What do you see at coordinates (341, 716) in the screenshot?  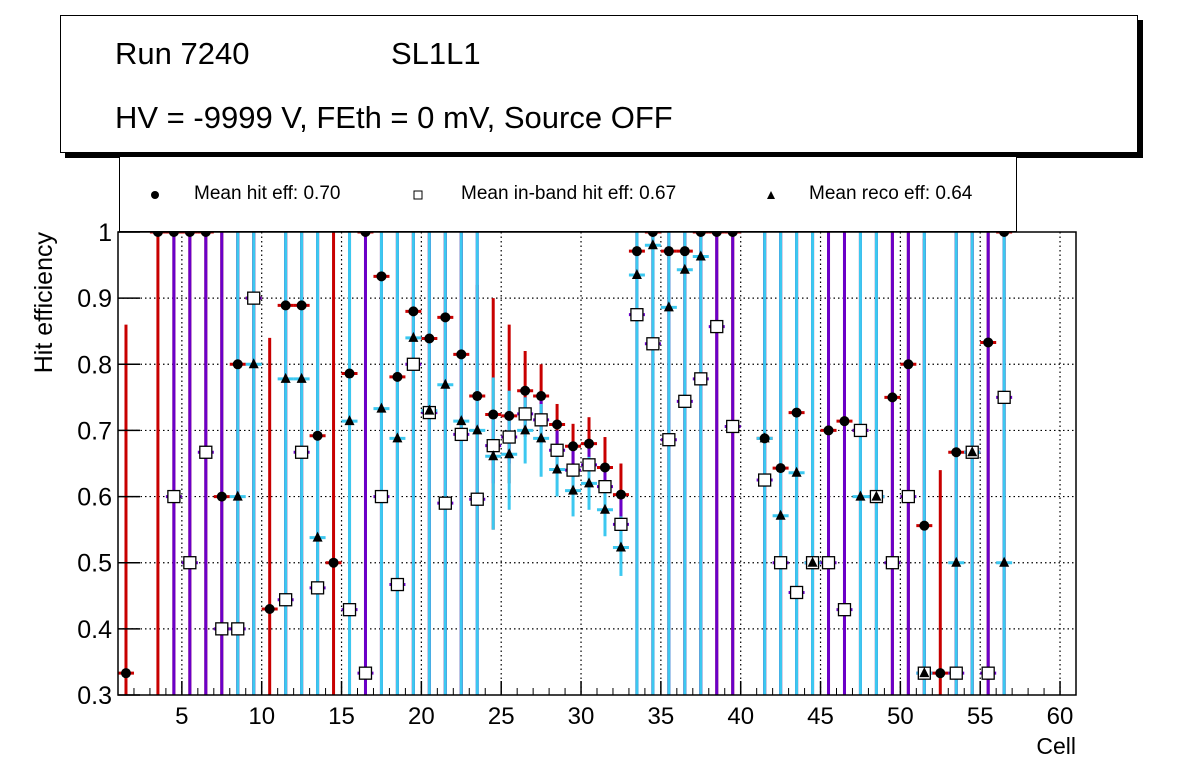 I see `x-tick-label: 15` at bounding box center [341, 716].